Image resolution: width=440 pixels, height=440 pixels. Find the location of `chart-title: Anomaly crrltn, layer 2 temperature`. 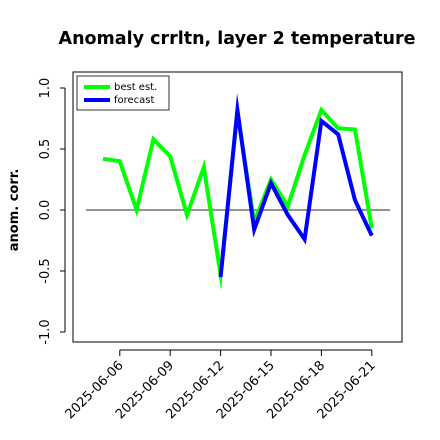

chart-title: Anomaly crrltn, layer 2 temperature is located at coordinates (237, 39).